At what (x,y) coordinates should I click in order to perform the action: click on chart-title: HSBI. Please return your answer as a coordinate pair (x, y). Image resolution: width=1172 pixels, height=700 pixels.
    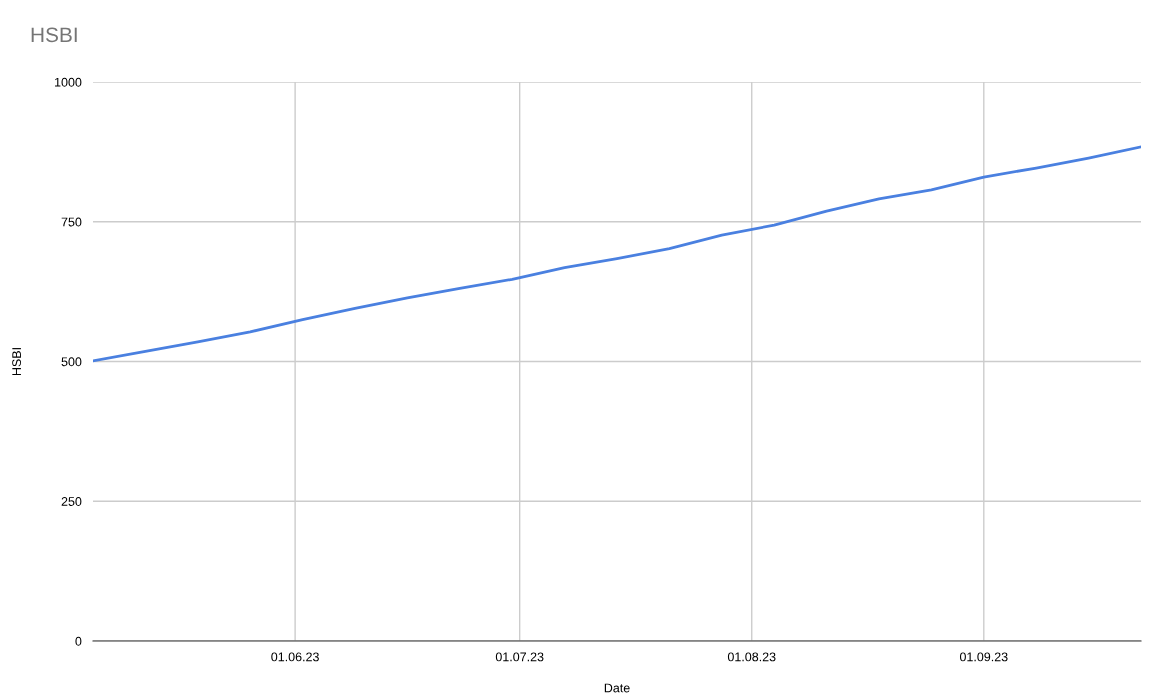
    Looking at the image, I should click on (54, 35).